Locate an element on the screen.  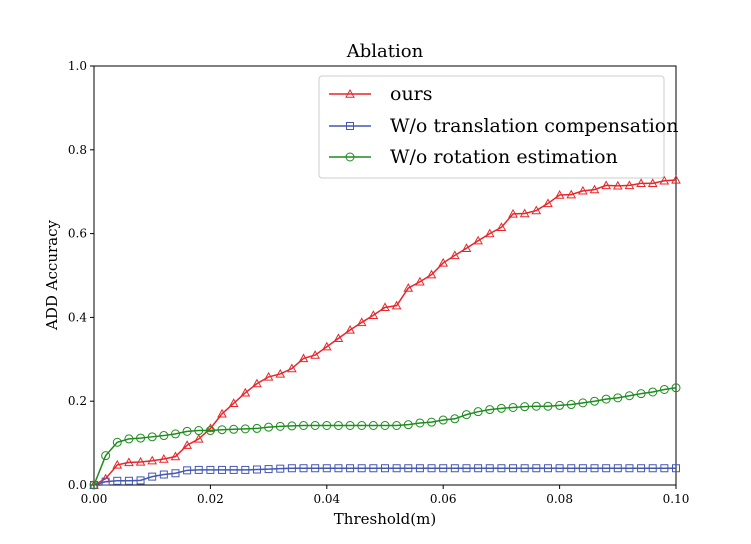
legend-marker is located at coordinates (350, 93).